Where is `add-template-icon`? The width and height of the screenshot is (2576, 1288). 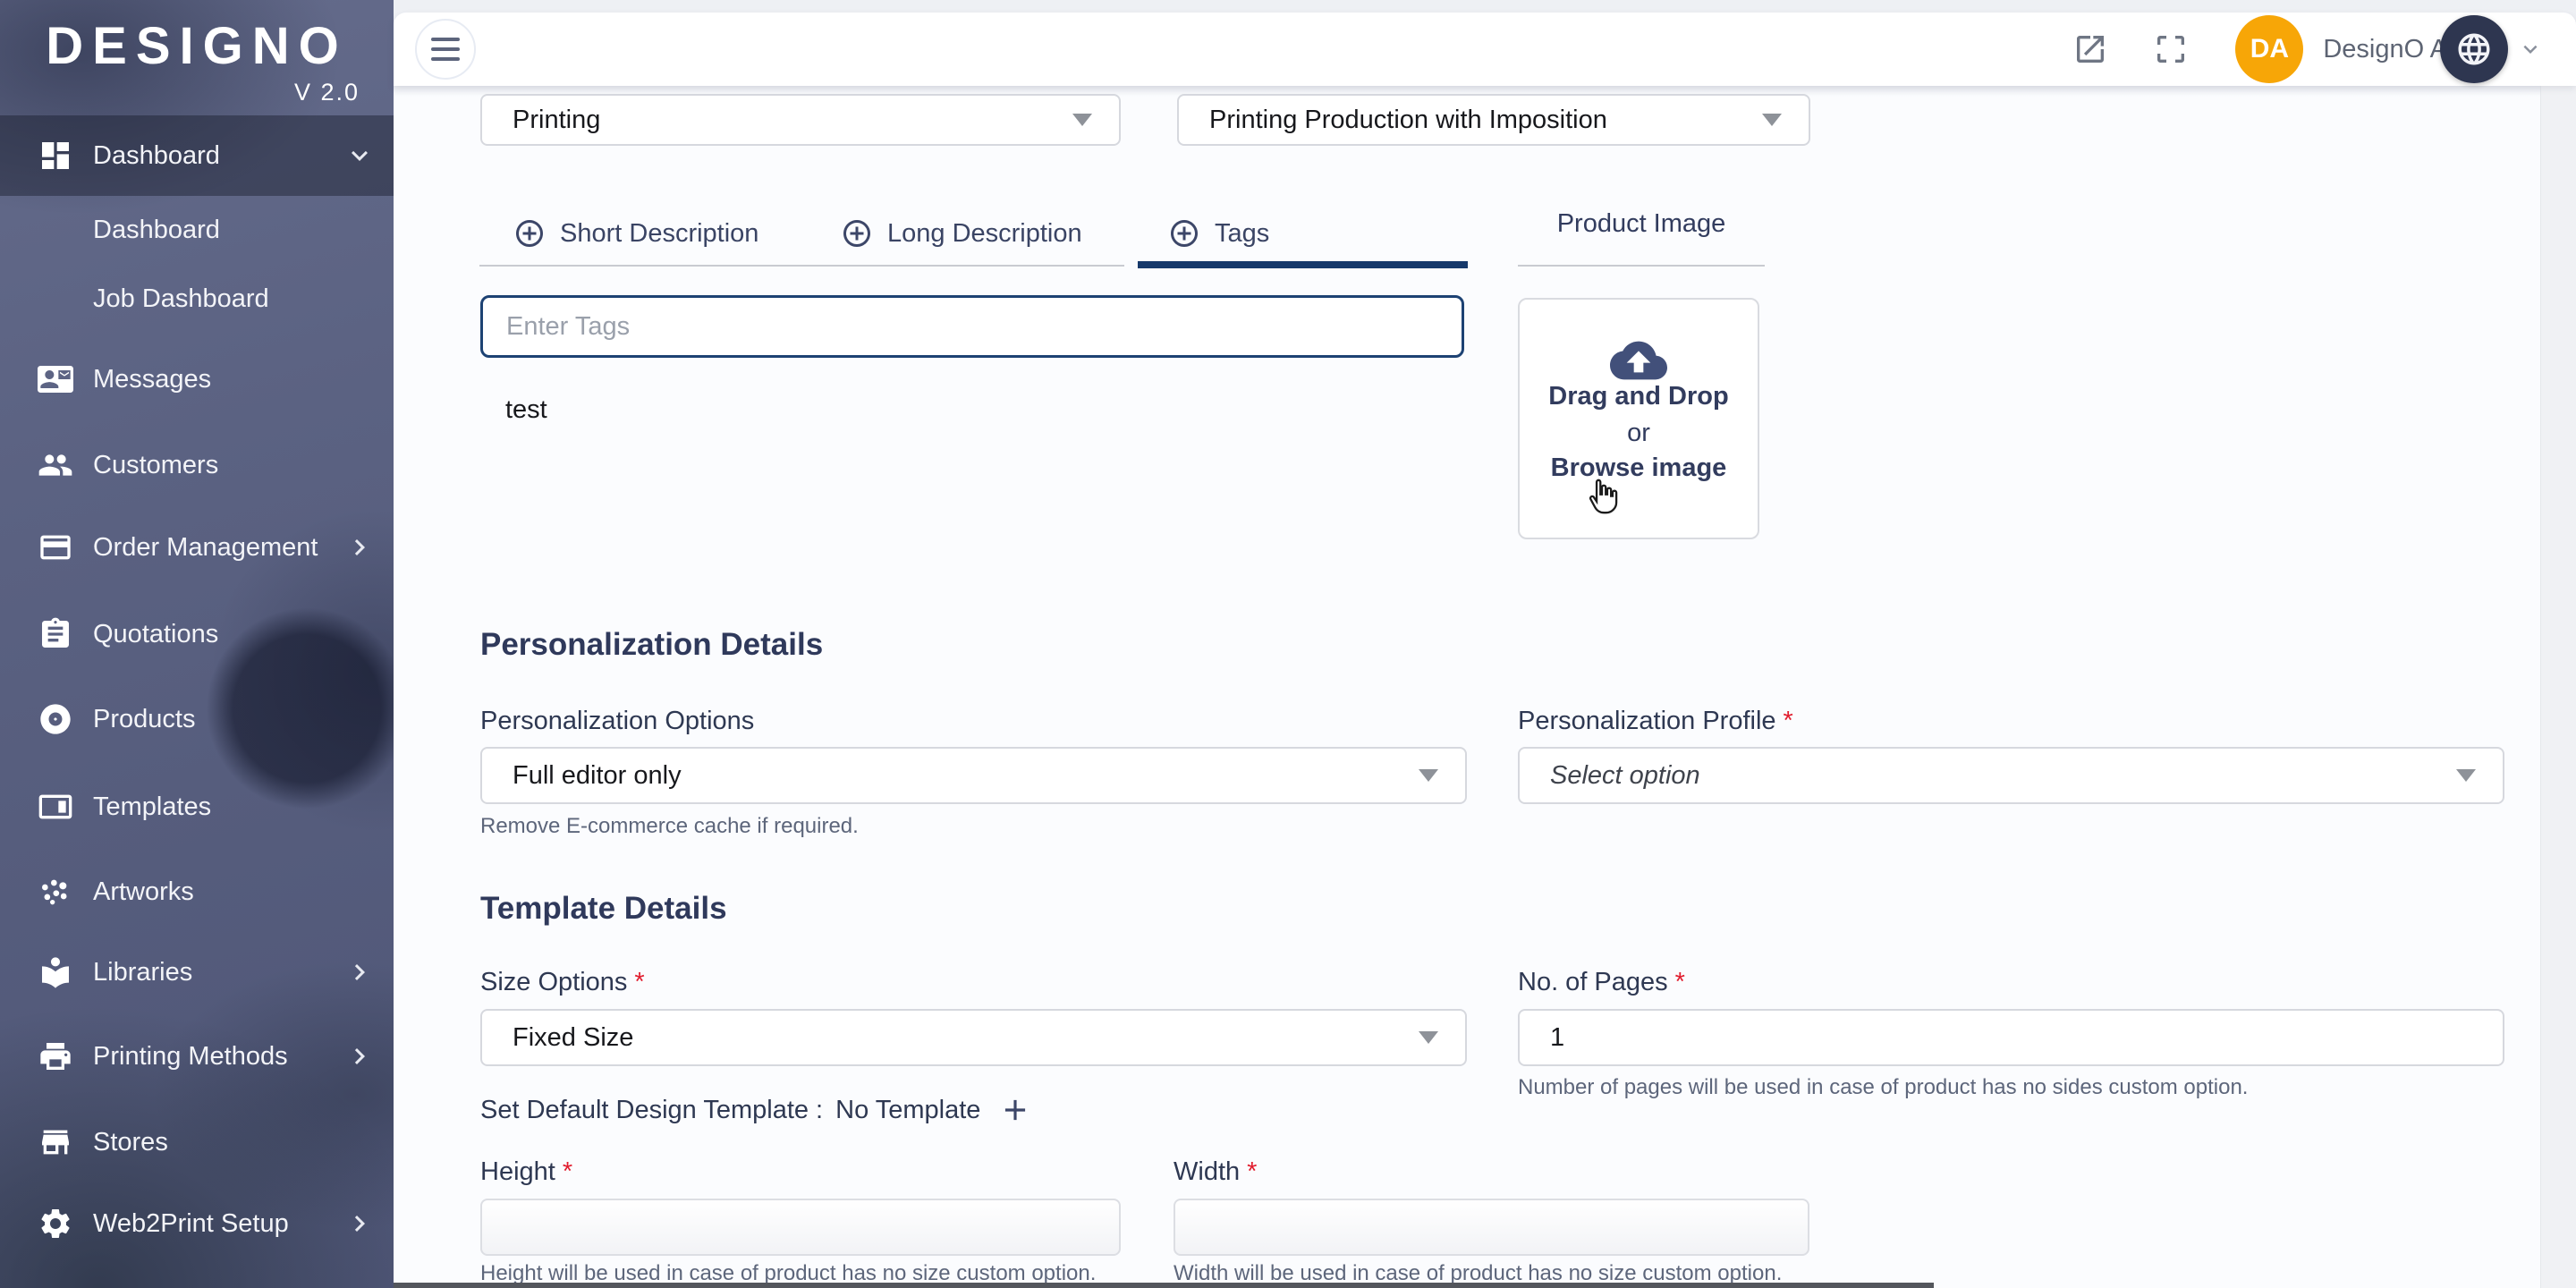
add-template-icon is located at coordinates (1015, 1110).